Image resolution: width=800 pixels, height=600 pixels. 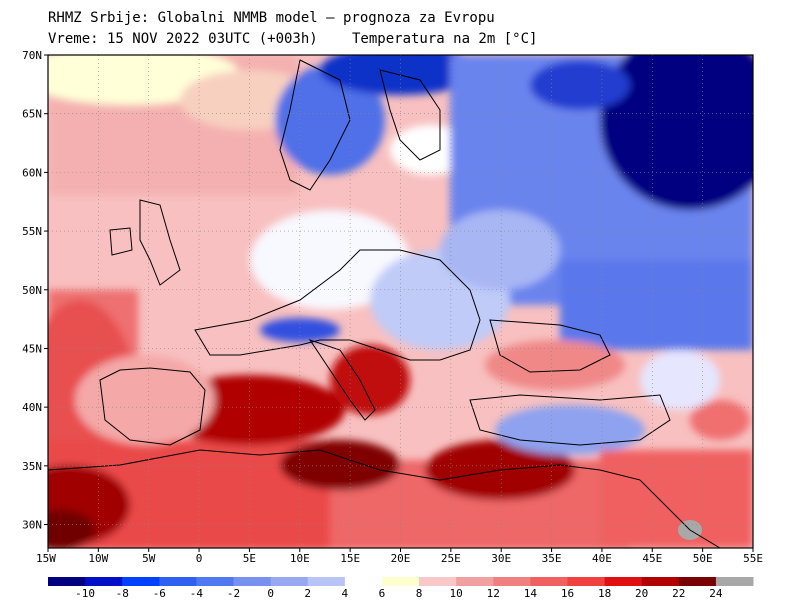 What do you see at coordinates (32, 525) in the screenshot?
I see `lat-tick-label: 30N` at bounding box center [32, 525].